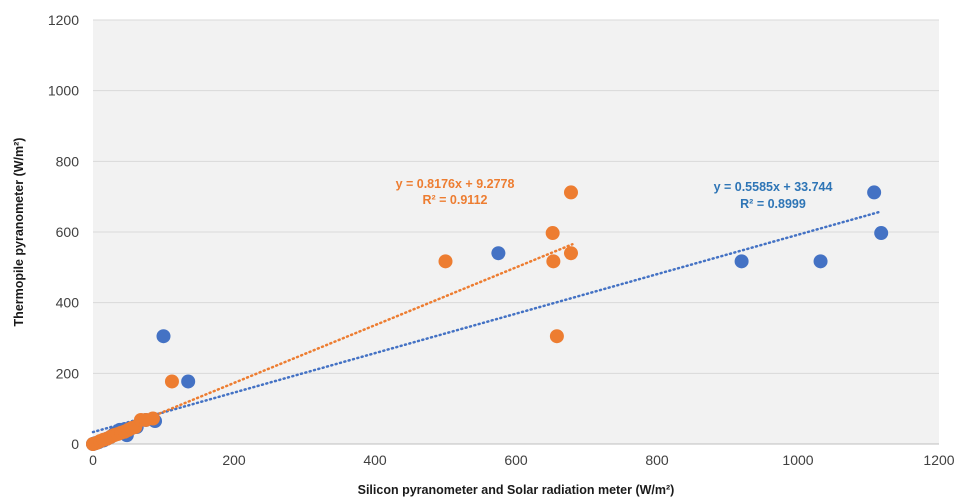 This screenshot has height=499, width=960. What do you see at coordinates (773, 204) in the screenshot?
I see `blue-trend-r2: R² = 0.8999` at bounding box center [773, 204].